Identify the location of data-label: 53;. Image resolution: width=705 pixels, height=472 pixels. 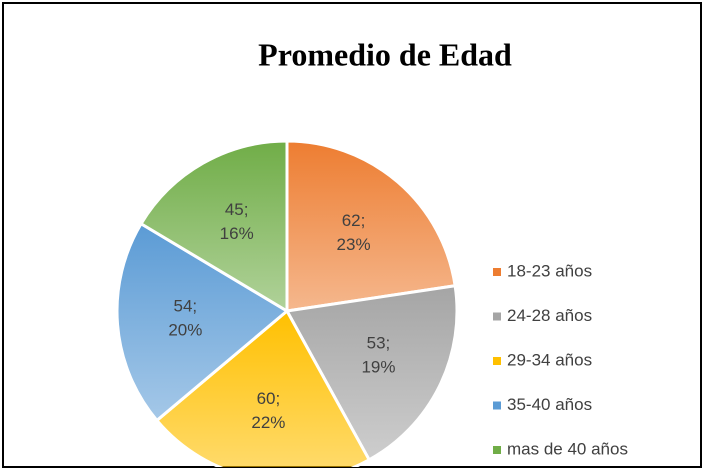
(379, 343).